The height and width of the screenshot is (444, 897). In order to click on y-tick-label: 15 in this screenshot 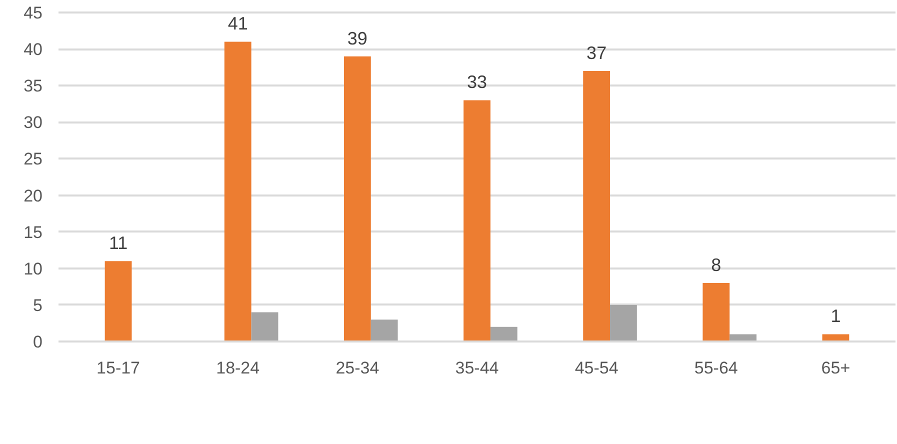, I will do `click(33, 232)`.